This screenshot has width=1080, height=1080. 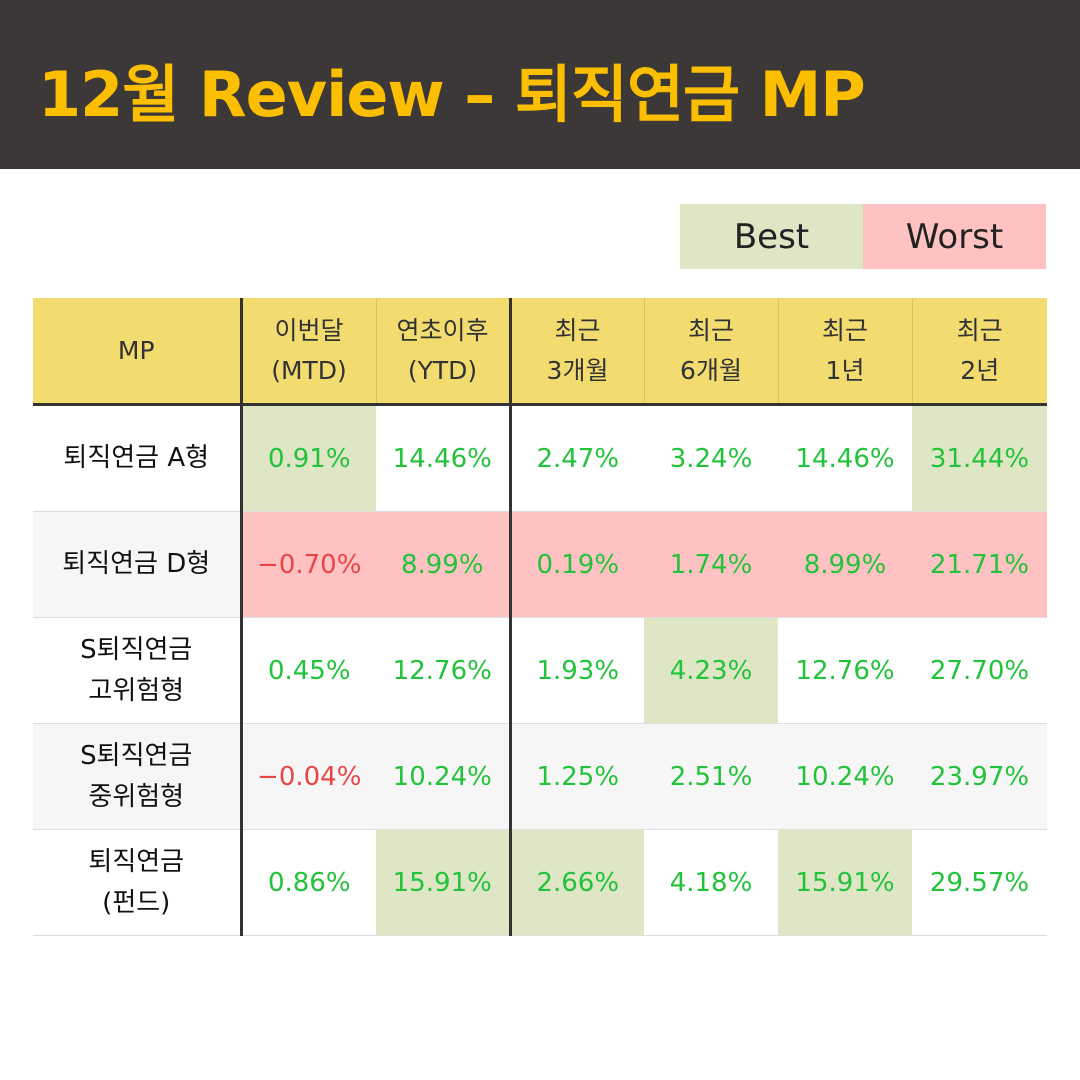 I want to click on table-row: 퇴직연금 A형 0.91% 14.46% 2.47% 3.24% 14.46% 31.44%, so click(x=540, y=458).